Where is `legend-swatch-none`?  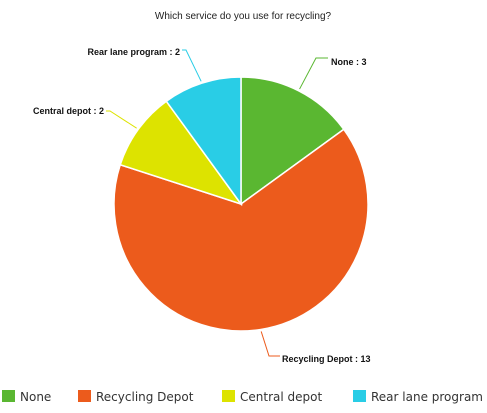
legend-swatch-none is located at coordinates (8, 396).